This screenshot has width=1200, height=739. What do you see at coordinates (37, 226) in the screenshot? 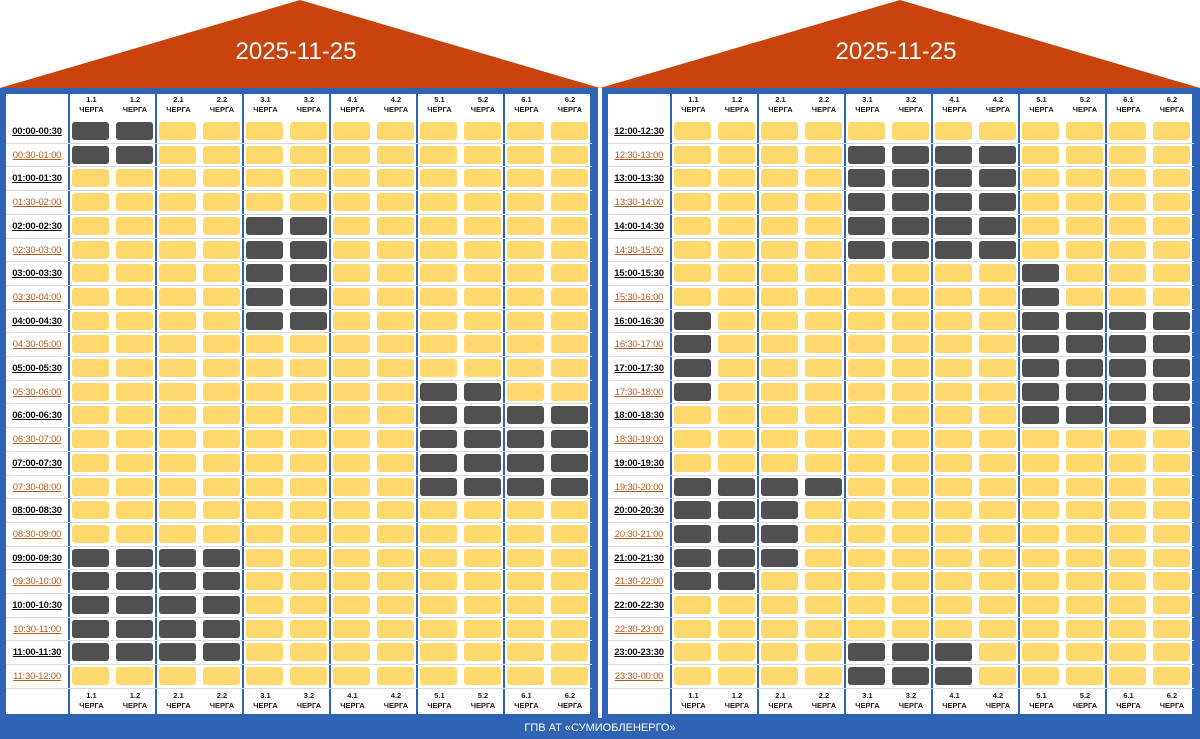
I see `time-slot-label: 02:00-02:30` at bounding box center [37, 226].